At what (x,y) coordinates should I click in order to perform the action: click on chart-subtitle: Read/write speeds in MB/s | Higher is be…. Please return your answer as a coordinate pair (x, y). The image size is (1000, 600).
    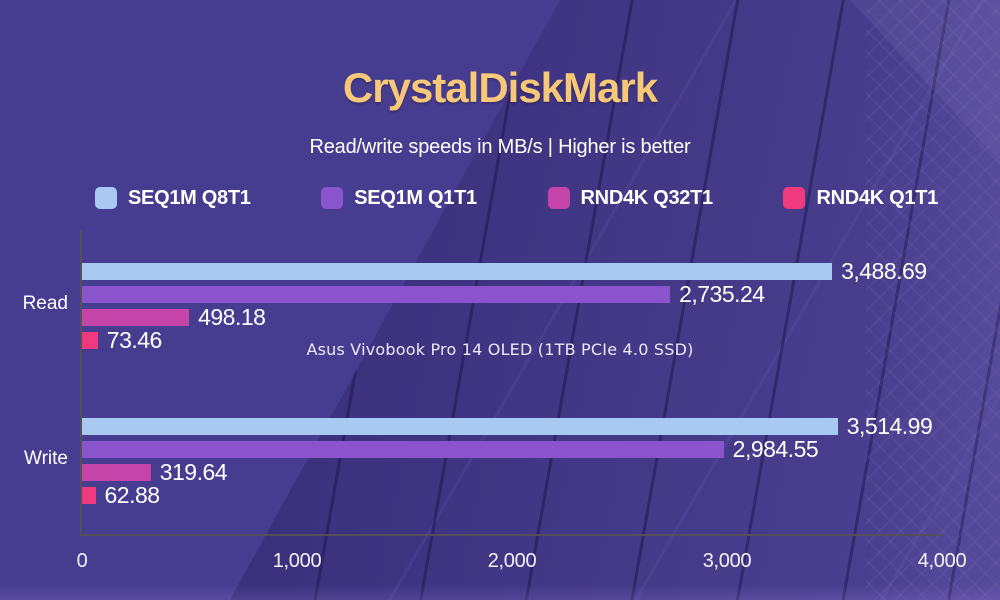
    Looking at the image, I should click on (500, 147).